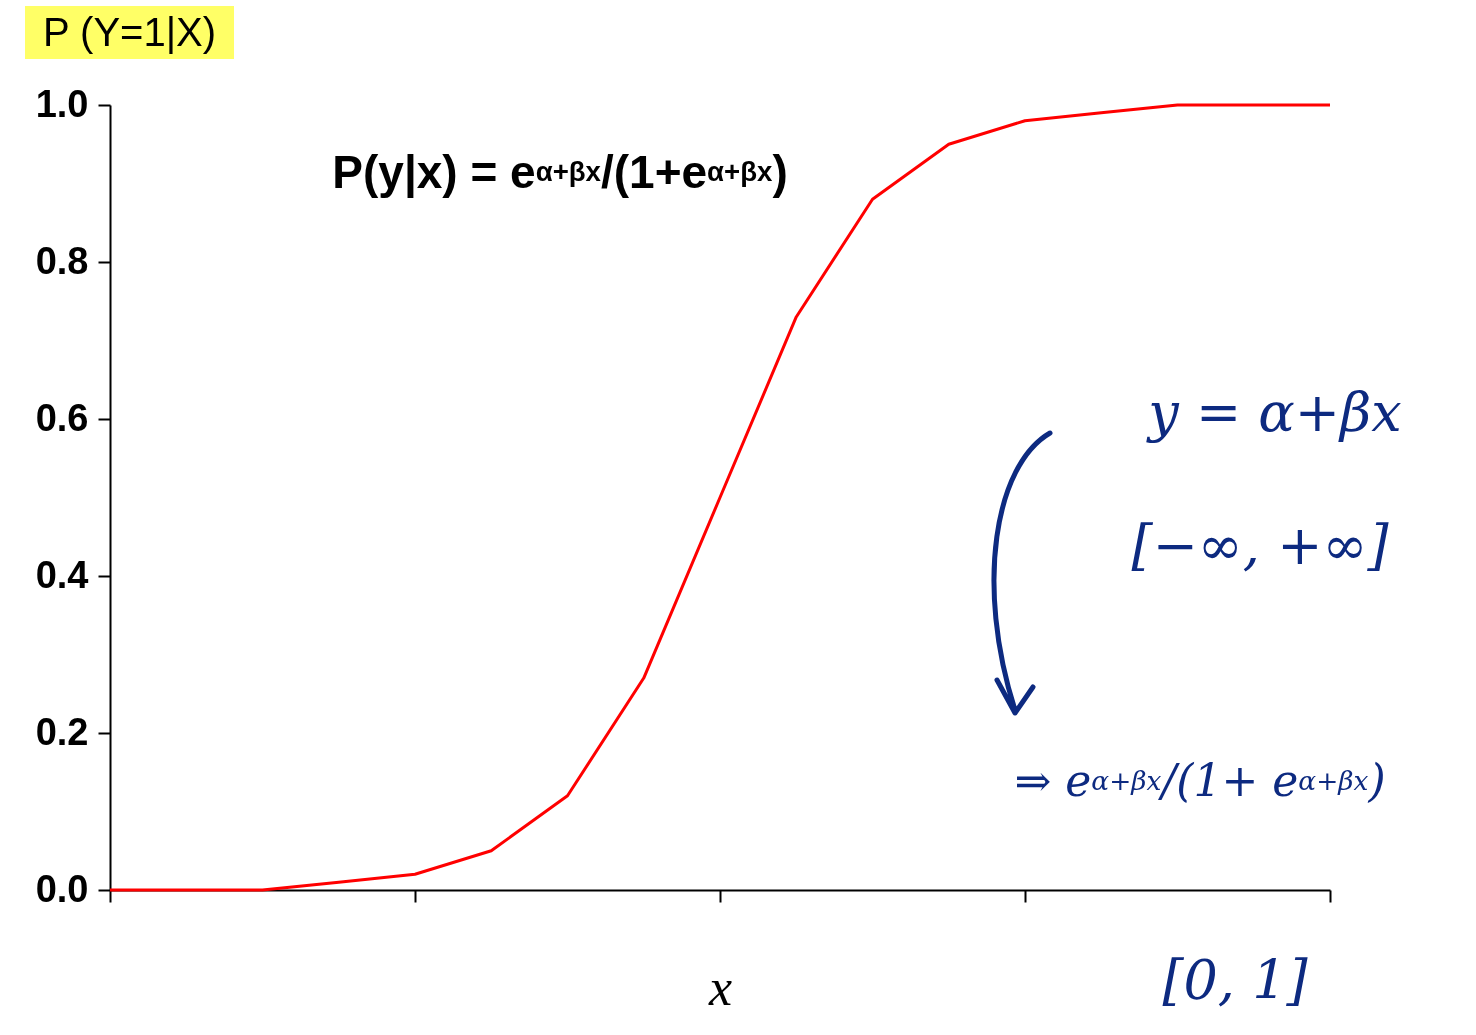 Image resolution: width=1476 pixels, height=1035 pixels. Describe the element at coordinates (1275, 412) in the screenshot. I see `annotation: y = α+βx` at that location.